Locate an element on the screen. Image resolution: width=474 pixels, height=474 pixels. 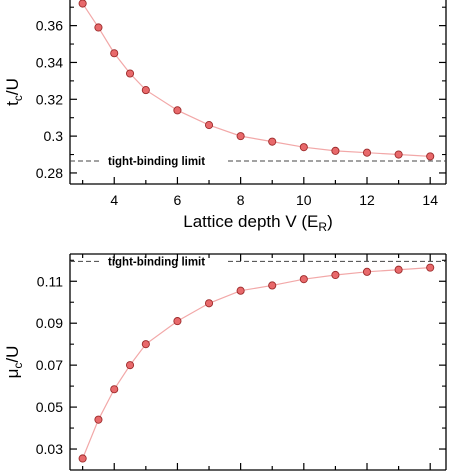
y-tick-label: 0.05 is located at coordinates (49, 407).